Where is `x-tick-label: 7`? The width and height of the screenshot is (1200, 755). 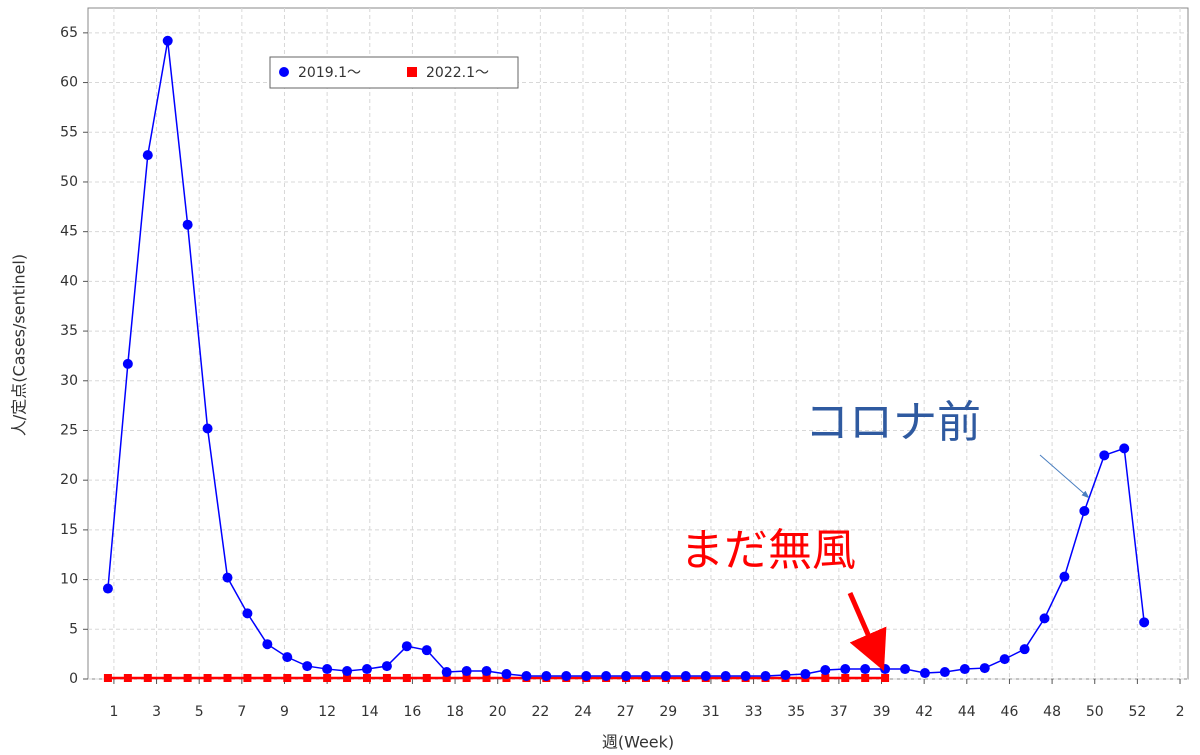
x-tick-label: 7 is located at coordinates (241, 712).